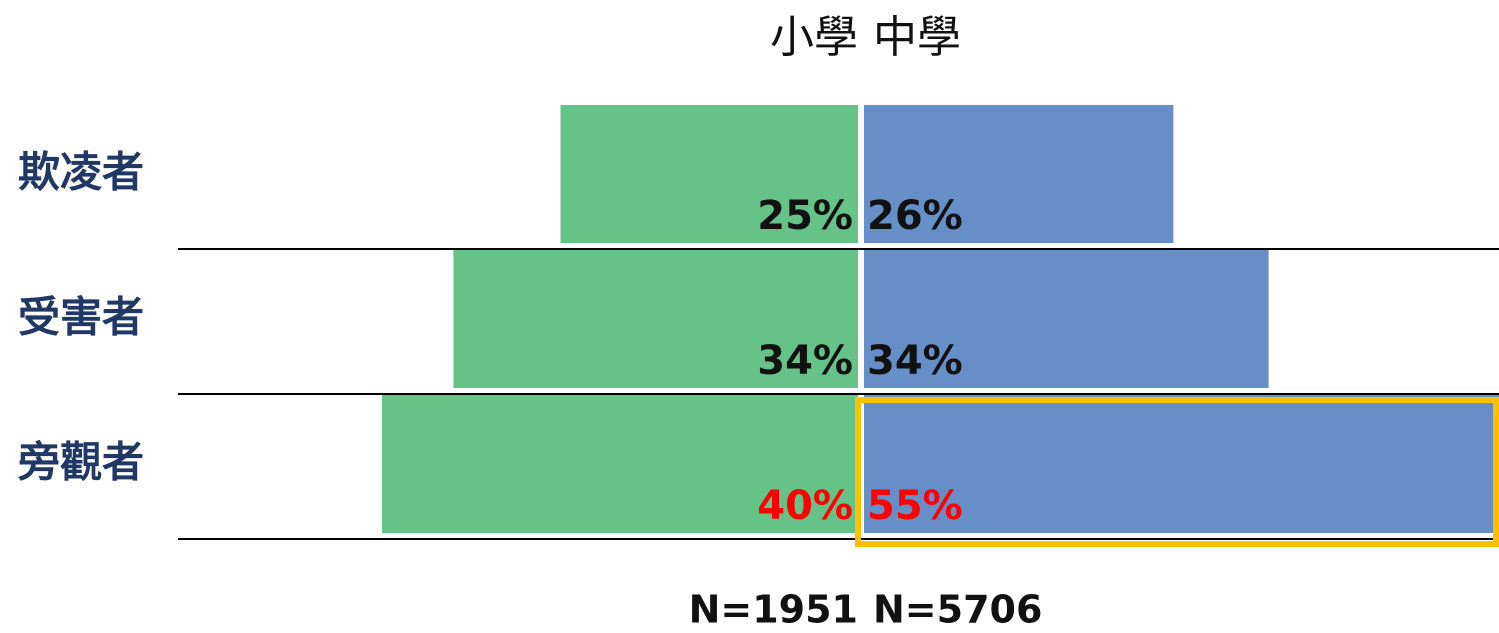 This screenshot has height=633, width=1499. Describe the element at coordinates (915, 216) in the screenshot. I see `value-label: 26%` at that location.